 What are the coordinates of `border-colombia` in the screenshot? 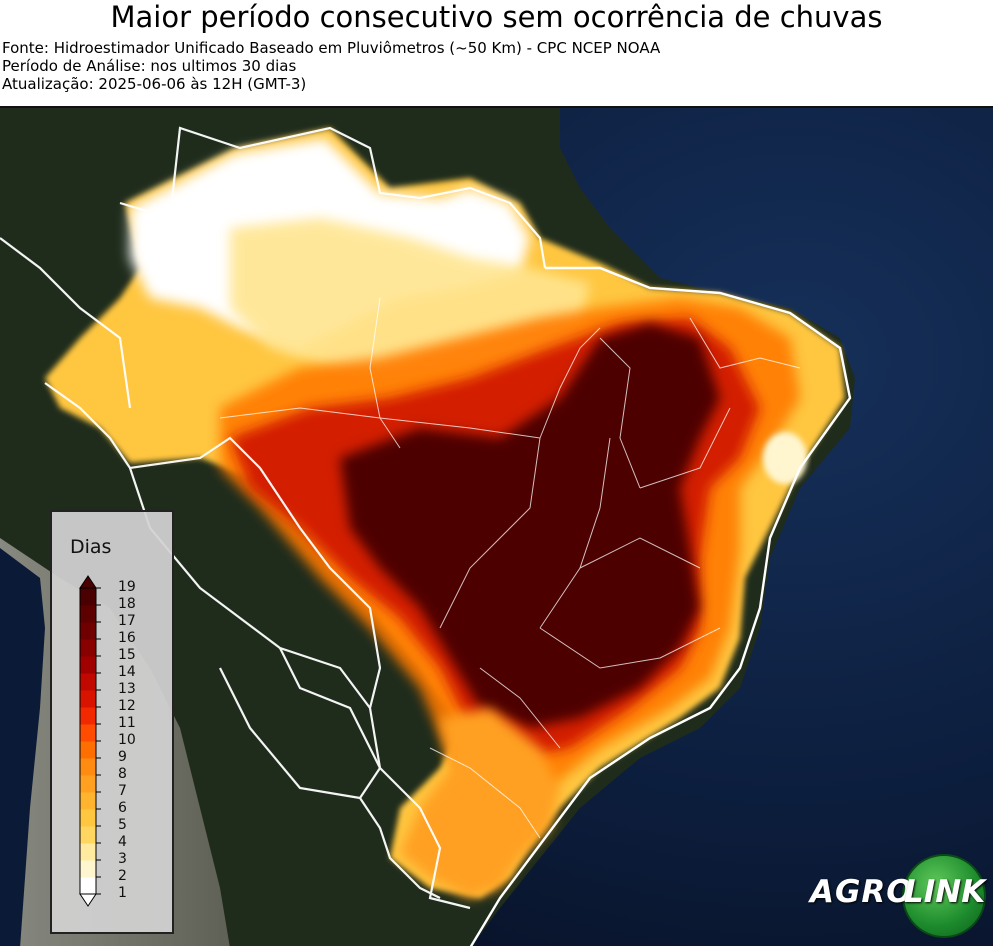 It's located at (66, 323).